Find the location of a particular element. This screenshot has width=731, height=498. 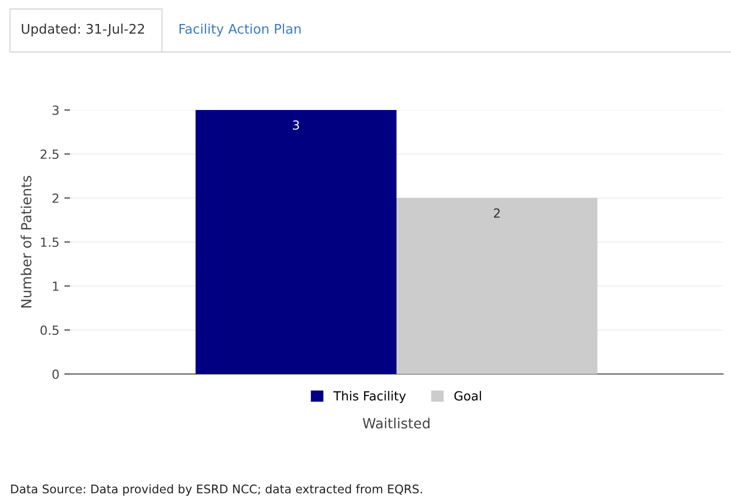

y-tick-label: 1.5 is located at coordinates (49, 242).